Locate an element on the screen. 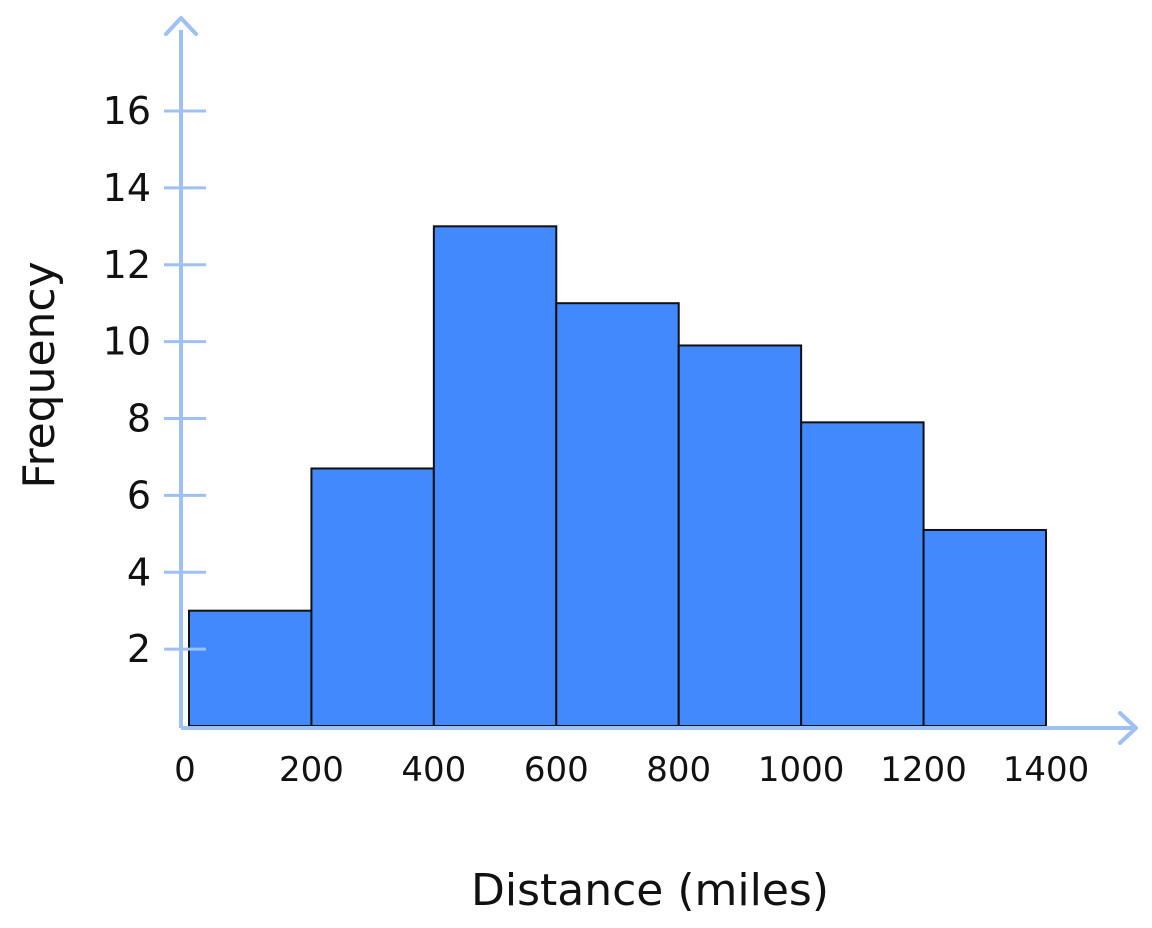 The width and height of the screenshot is (1152, 928). y-tick-label-16: 16 is located at coordinates (127, 111).